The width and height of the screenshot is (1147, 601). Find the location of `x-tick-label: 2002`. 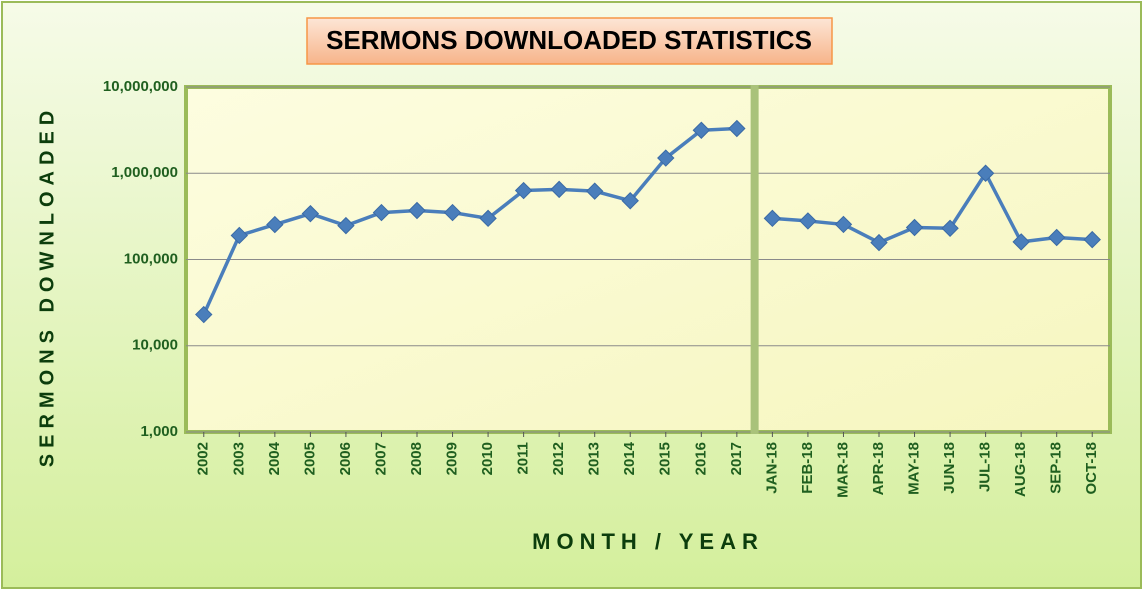

x-tick-label: 2002 is located at coordinates (203, 458).